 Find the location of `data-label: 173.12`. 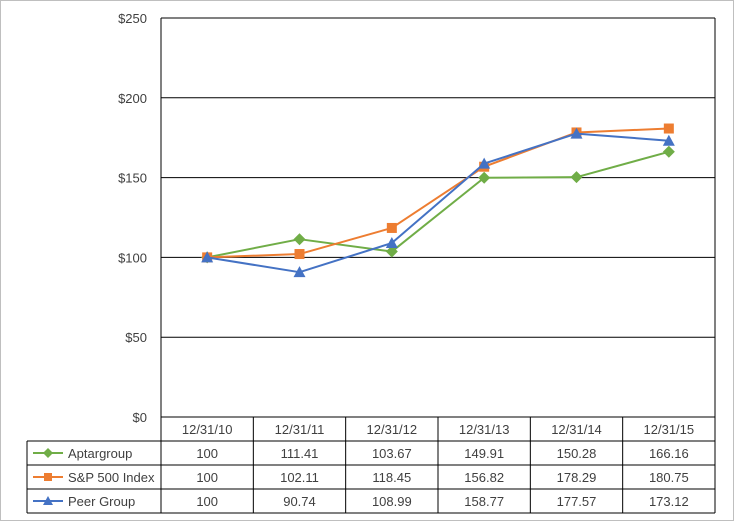

data-label: 173.12 is located at coordinates (669, 501).